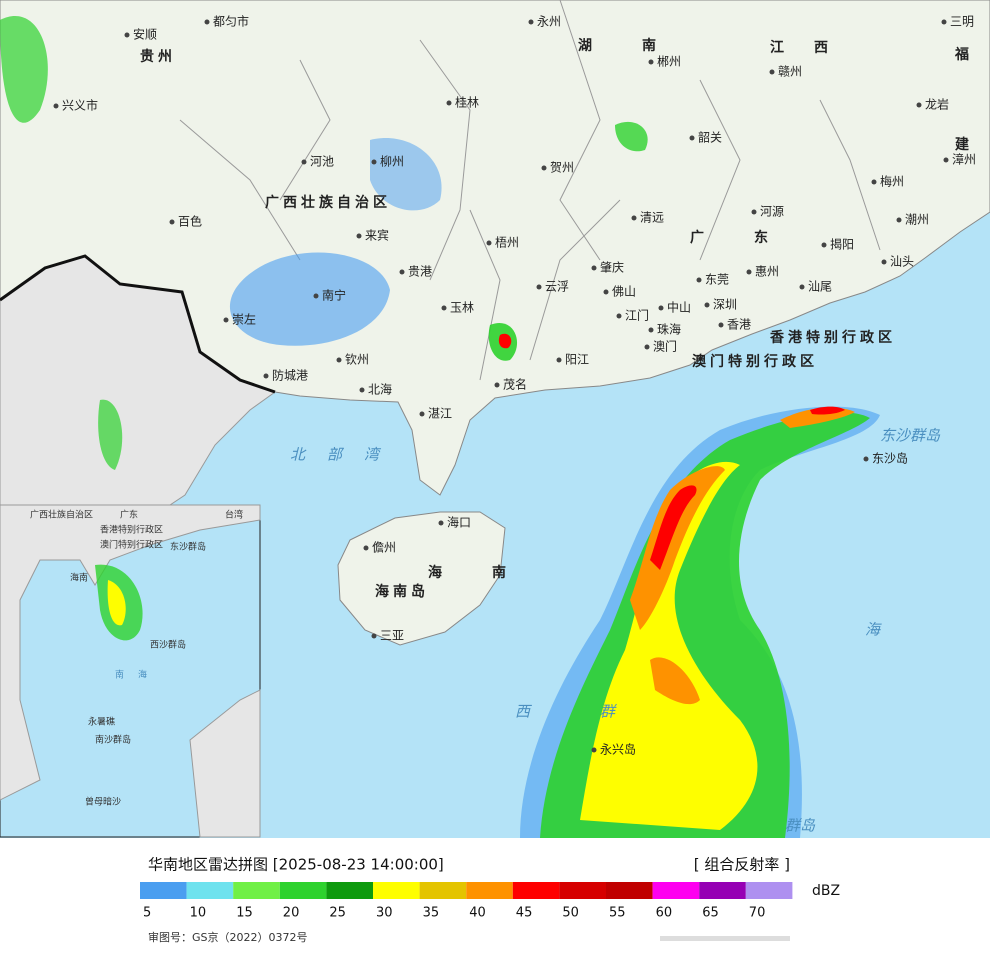 The width and height of the screenshot is (990, 959). I want to click on inset-label: 曾母暗沙, so click(103, 802).